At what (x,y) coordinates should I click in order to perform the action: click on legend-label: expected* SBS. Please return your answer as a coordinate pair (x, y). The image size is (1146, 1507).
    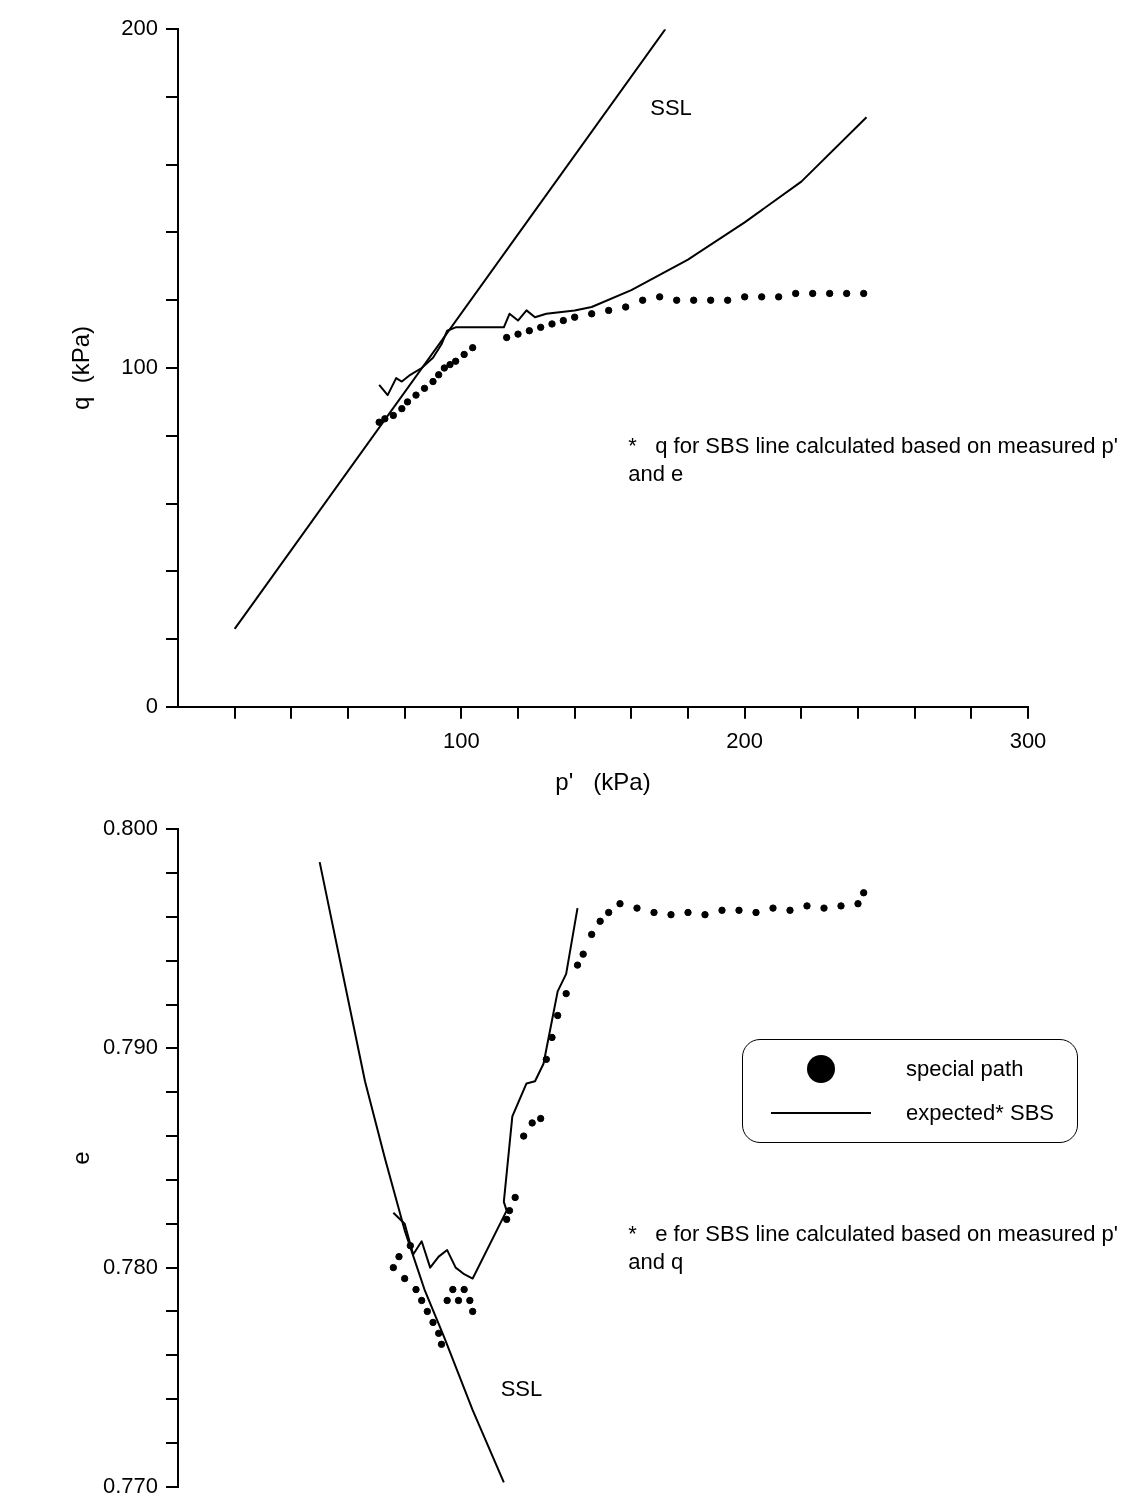
    Looking at the image, I should click on (980, 1113).